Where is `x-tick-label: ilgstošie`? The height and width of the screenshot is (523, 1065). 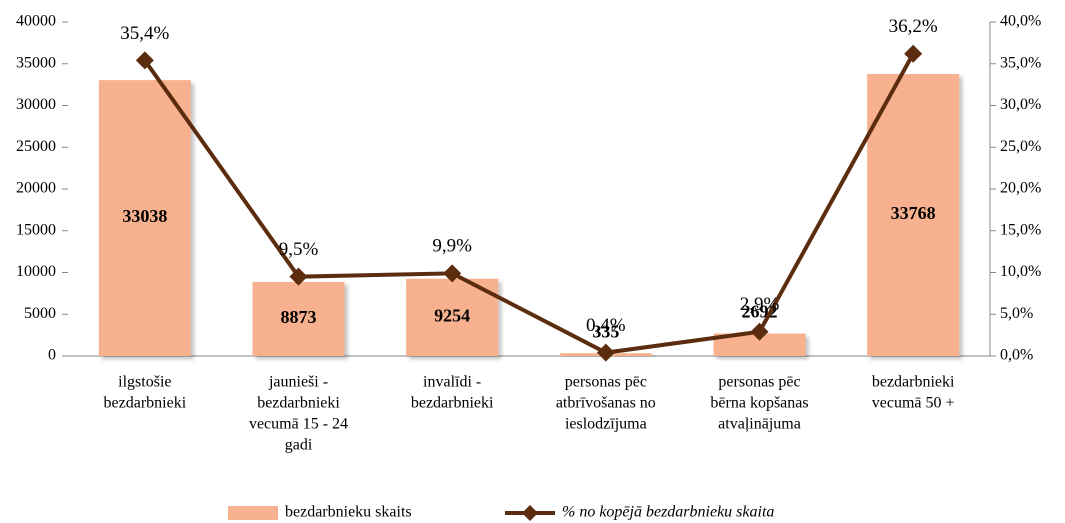
x-tick-label: ilgstošie is located at coordinates (144, 382).